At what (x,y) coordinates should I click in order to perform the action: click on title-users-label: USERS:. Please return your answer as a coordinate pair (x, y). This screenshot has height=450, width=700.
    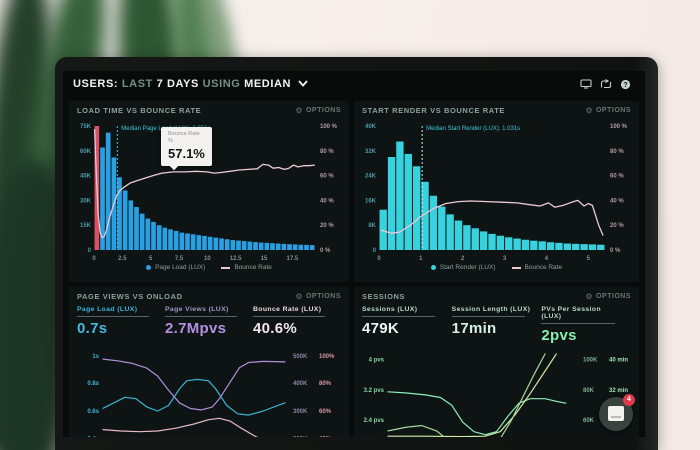
    Looking at the image, I should click on (96, 84).